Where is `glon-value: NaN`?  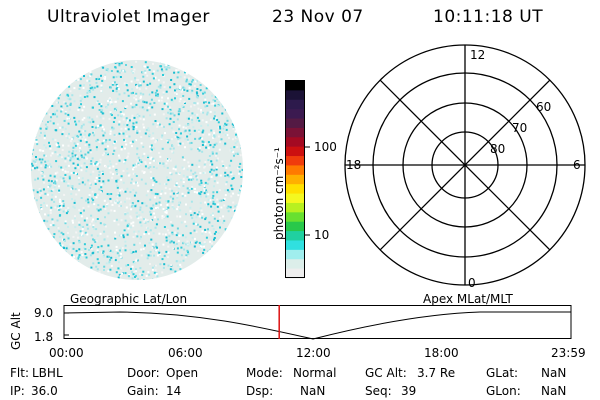
glon-value: NaN is located at coordinates (554, 391).